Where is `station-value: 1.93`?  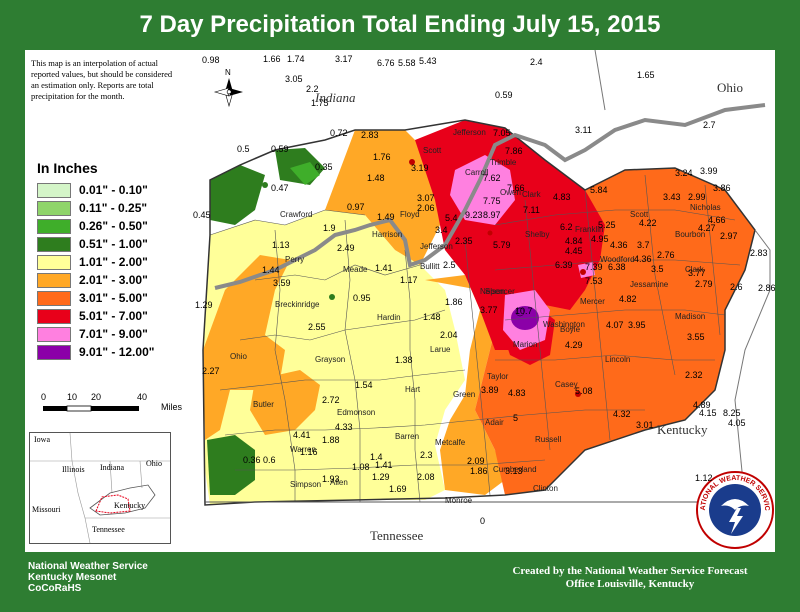 station-value: 1.93 is located at coordinates (331, 479).